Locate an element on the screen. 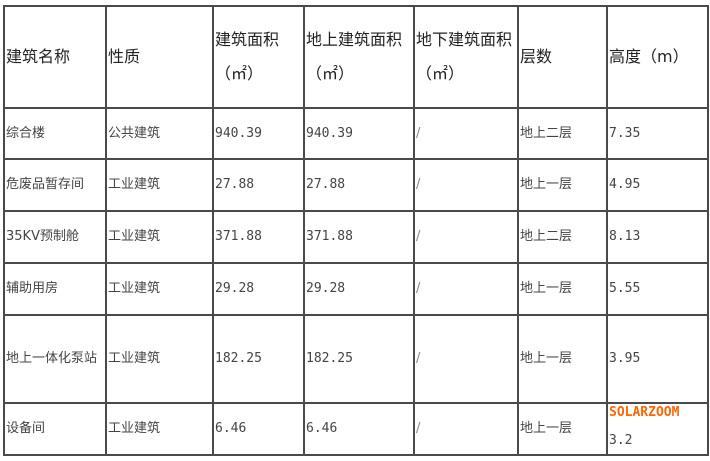 The height and width of the screenshot is (461, 710). table-row: 危废品暂存间 工业建筑 27.88 27.88/地上一层 4.95 is located at coordinates (356, 185).